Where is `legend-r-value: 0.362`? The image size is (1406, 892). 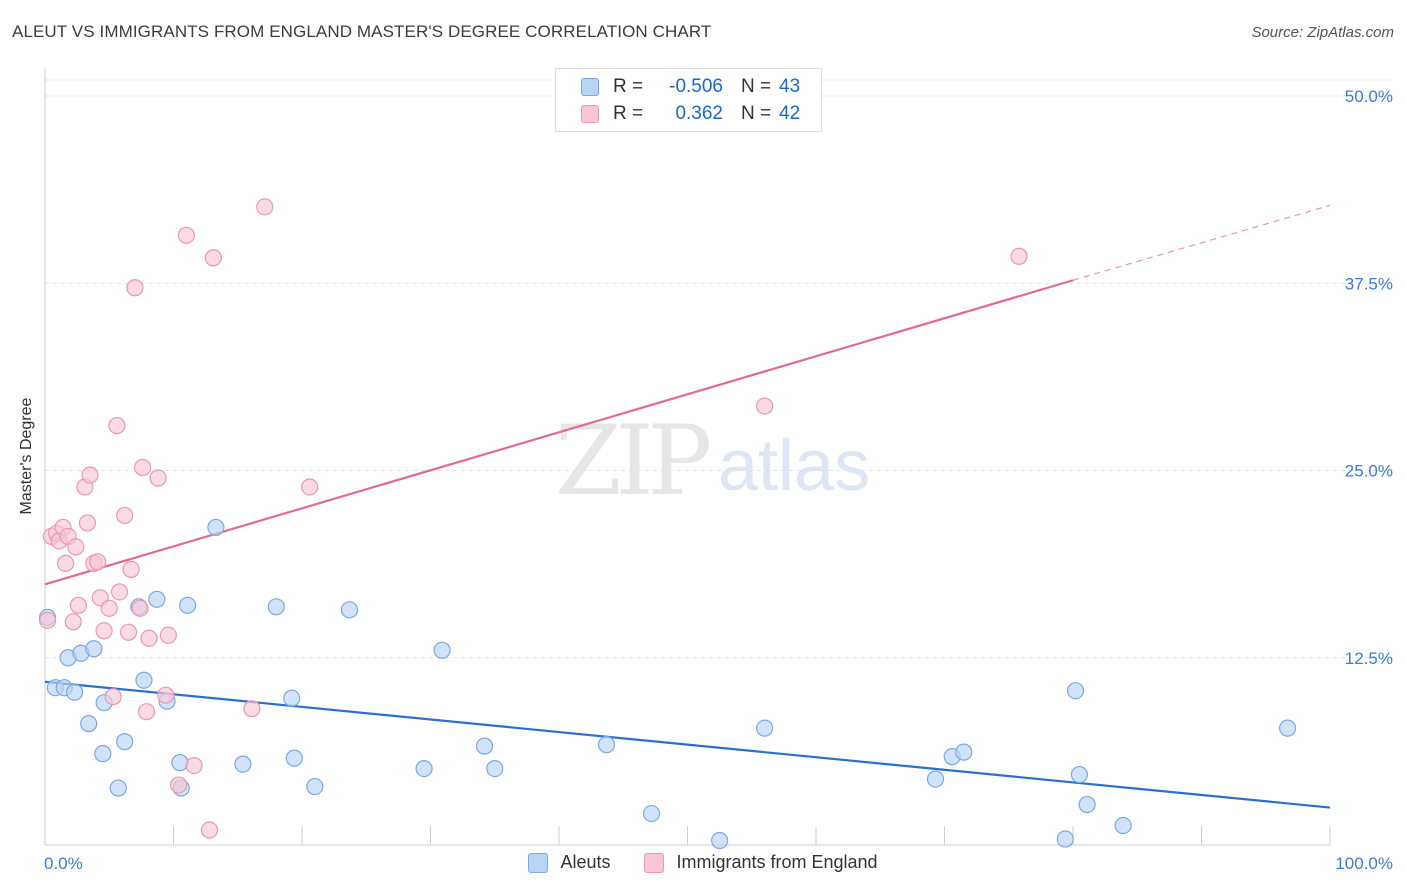
legend-r-value: 0.362 is located at coordinates (699, 113).